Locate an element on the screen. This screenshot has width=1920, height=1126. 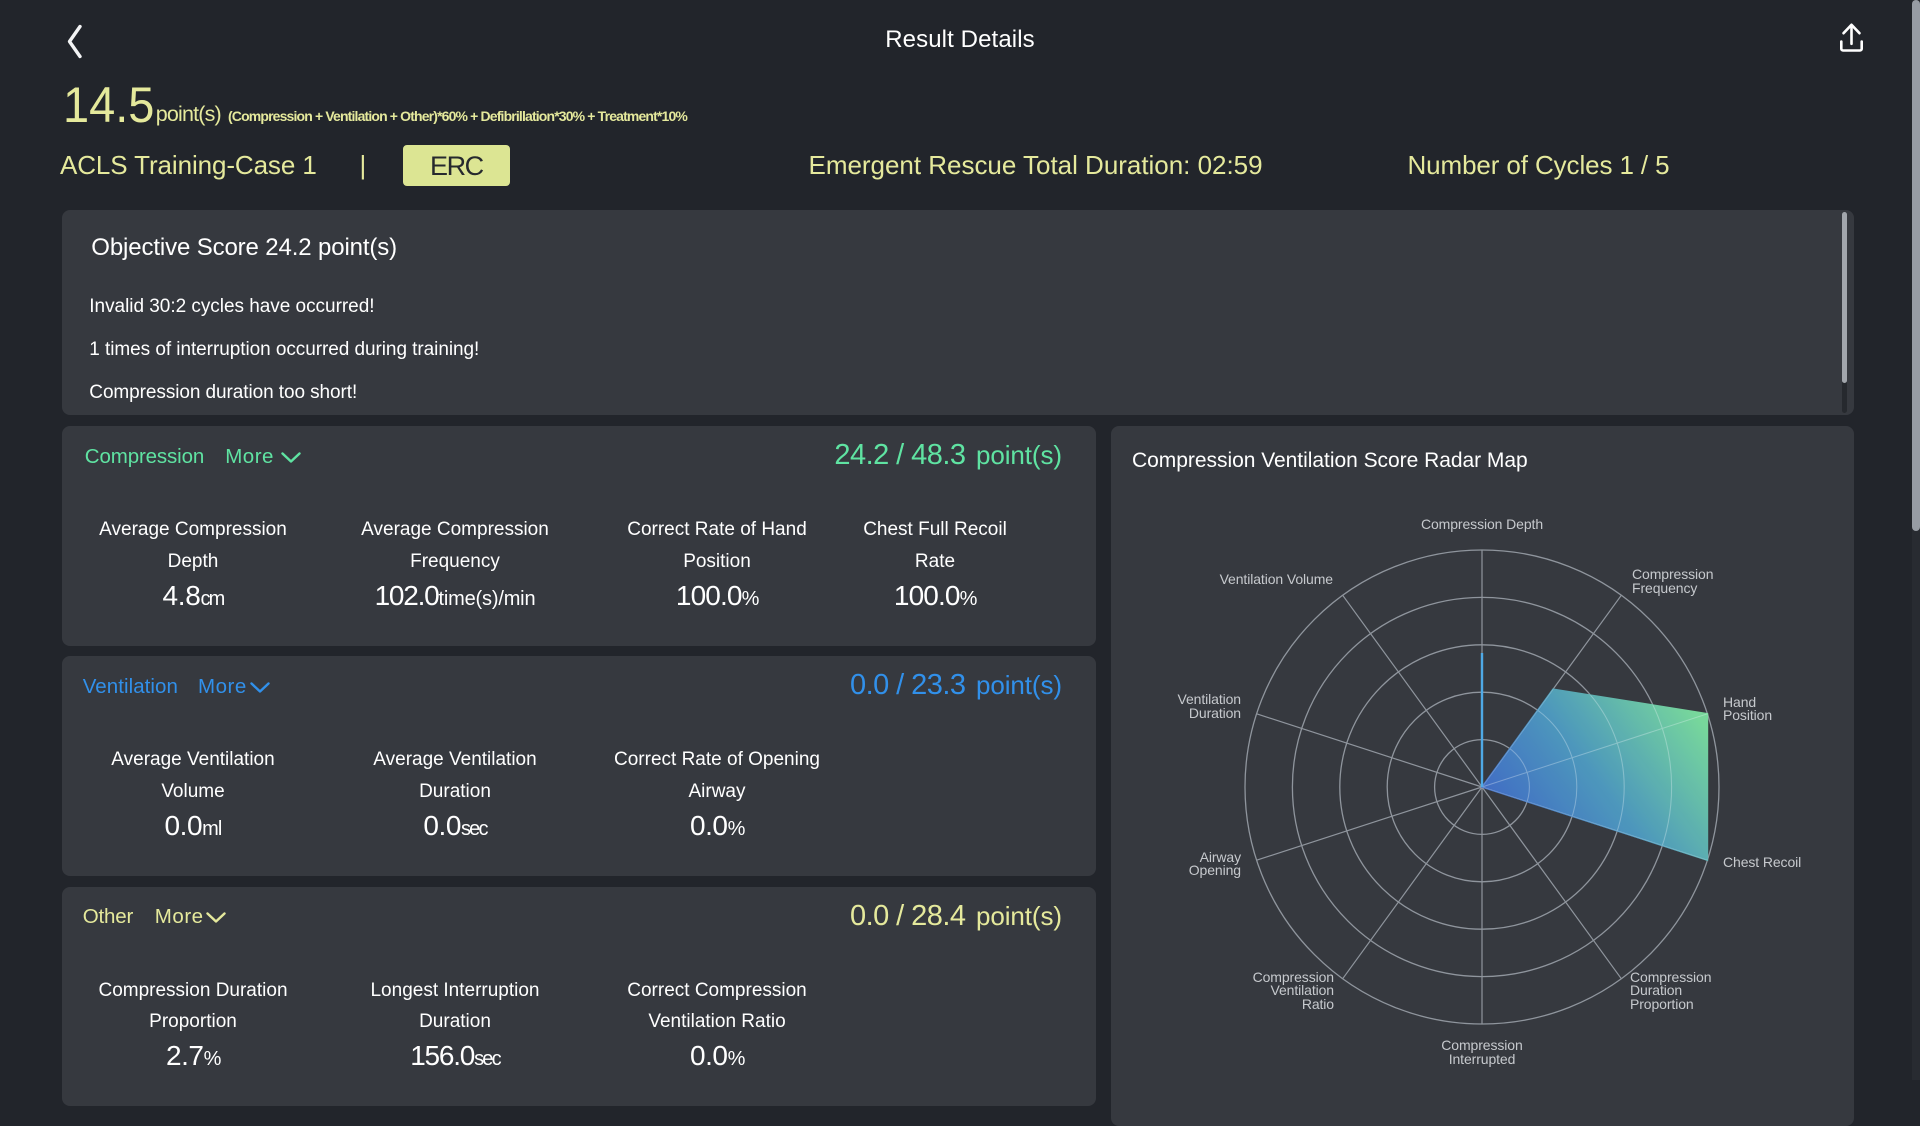
svg-text: Ratio is located at coordinates (1318, 1004).